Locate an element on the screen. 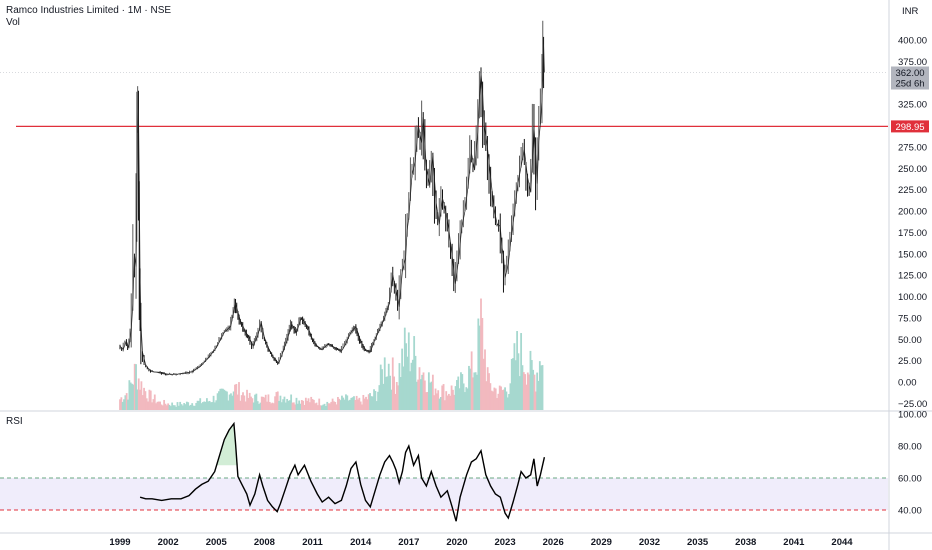 The width and height of the screenshot is (932, 550). resistance-price-tag is located at coordinates (910, 126).